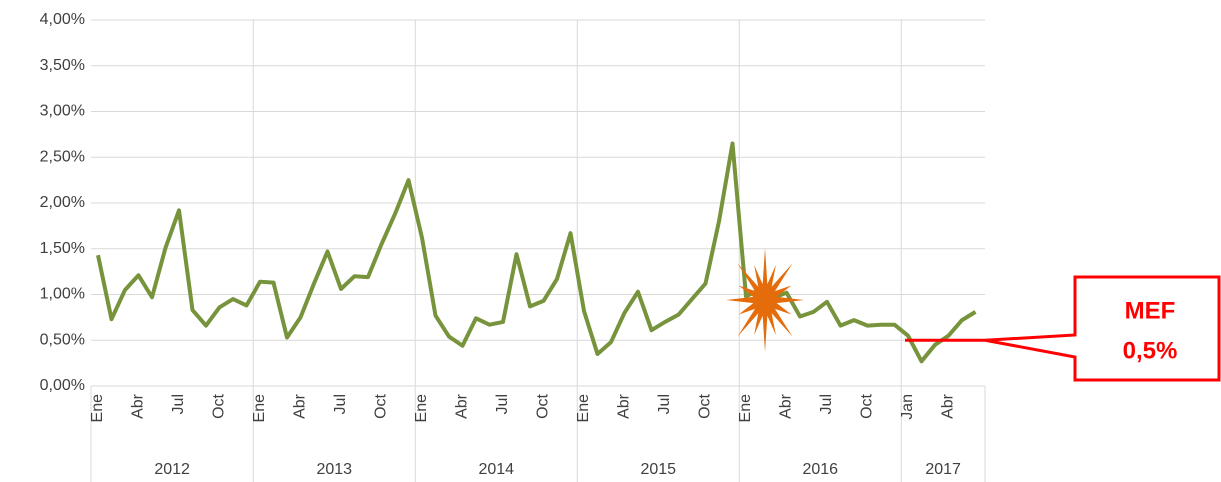 Image resolution: width=1221 pixels, height=482 pixels. What do you see at coordinates (334, 469) in the screenshot?
I see `year-label: 2013` at bounding box center [334, 469].